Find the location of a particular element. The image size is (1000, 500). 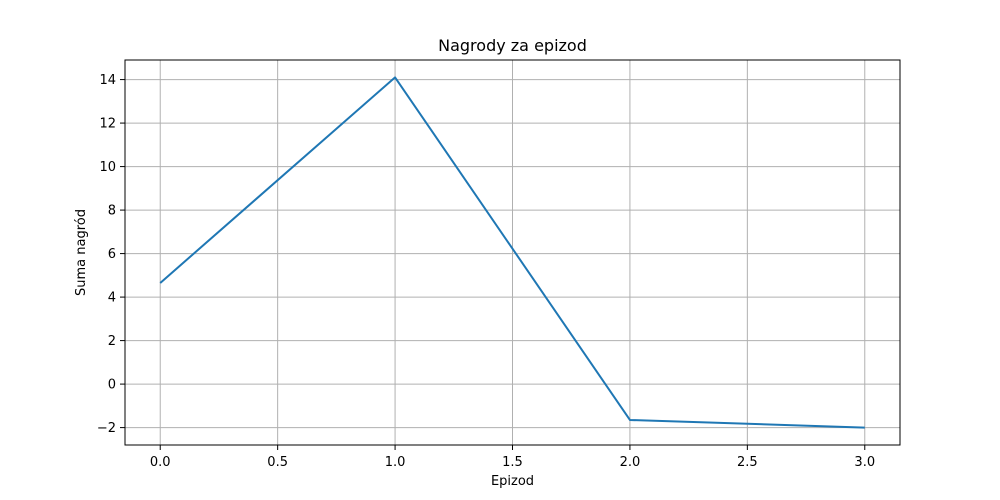

x-tick-label: 1.0 is located at coordinates (395, 462).